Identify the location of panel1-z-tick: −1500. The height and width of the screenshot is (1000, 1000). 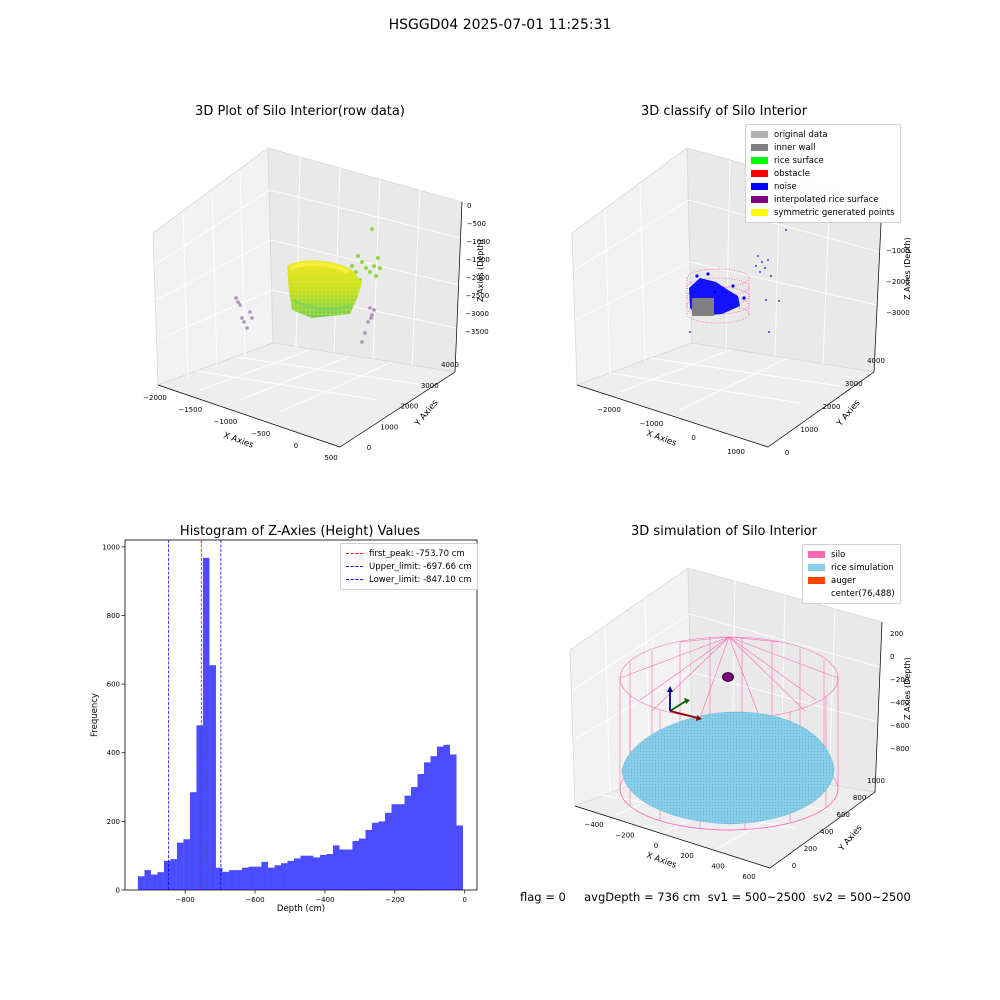
(478, 260).